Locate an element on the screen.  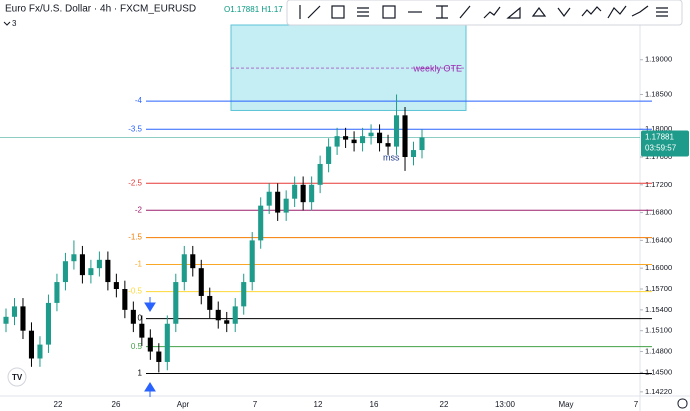
y-tick-label: 1.14220 is located at coordinates (658, 391).